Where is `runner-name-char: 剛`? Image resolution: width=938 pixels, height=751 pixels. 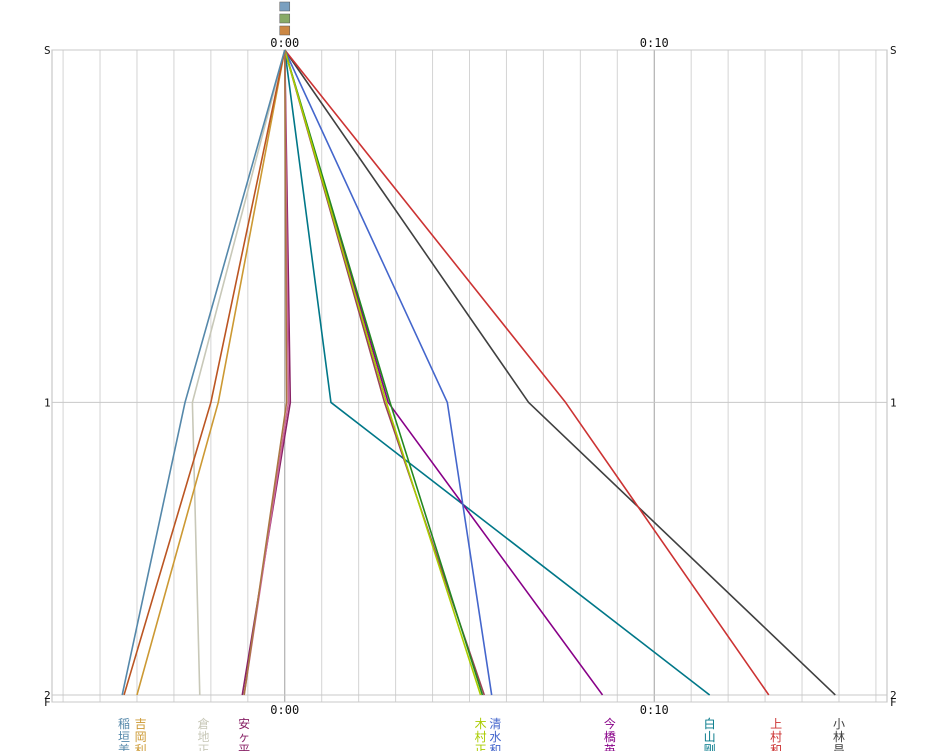
runner-name-char: 剛 is located at coordinates (710, 747).